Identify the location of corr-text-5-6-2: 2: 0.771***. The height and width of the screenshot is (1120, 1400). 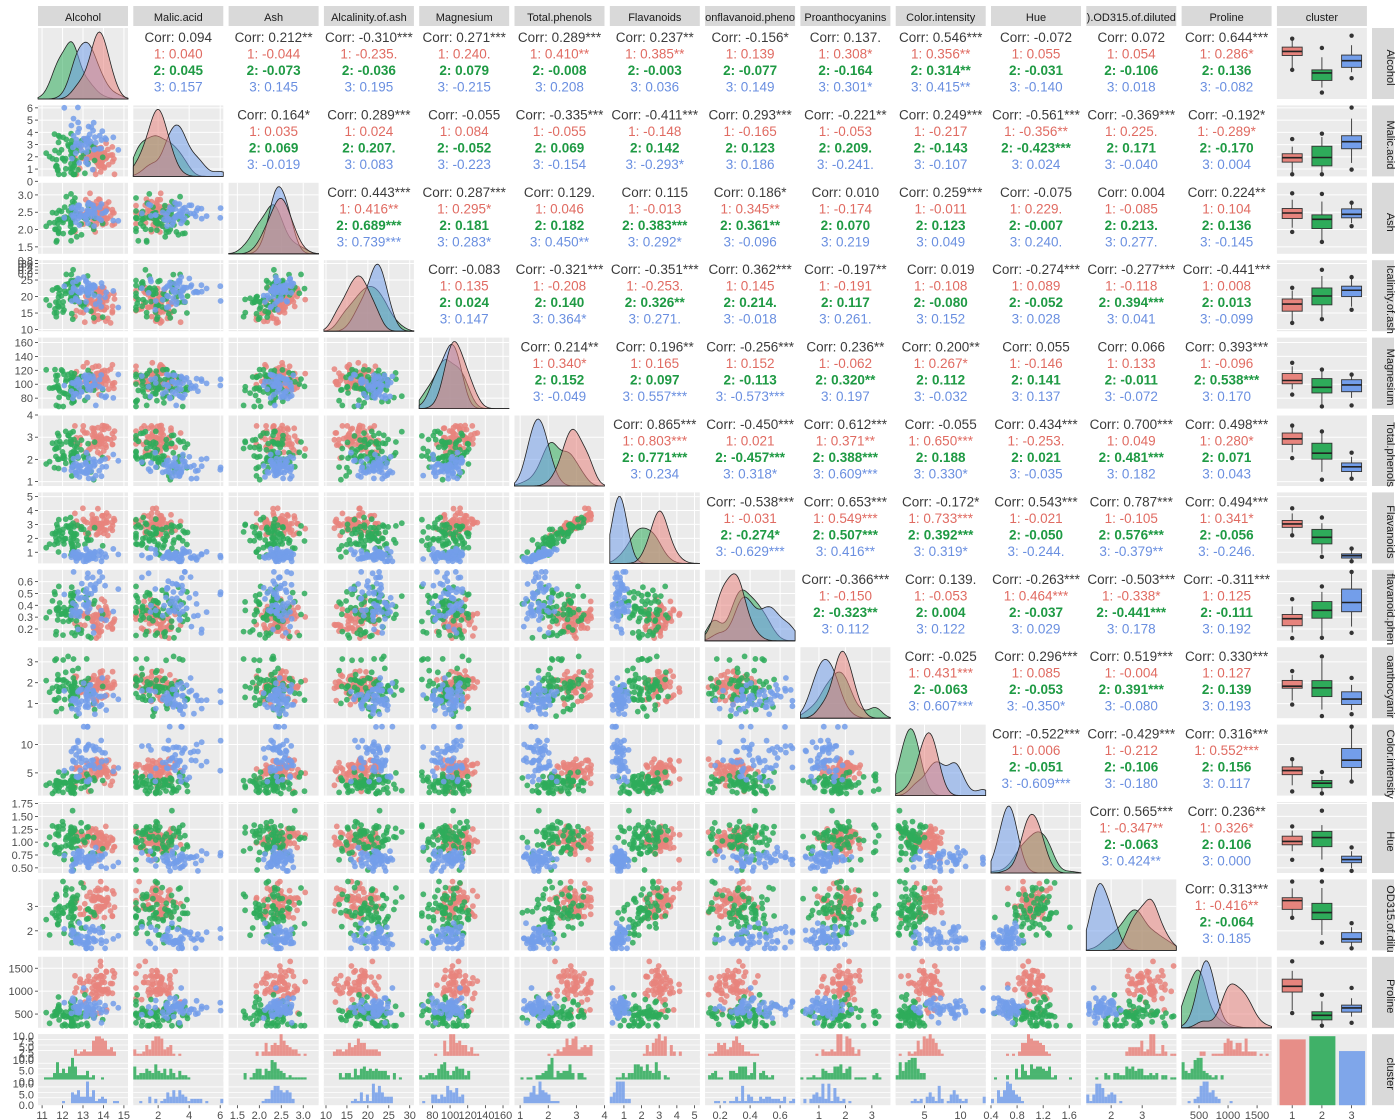
(655, 457).